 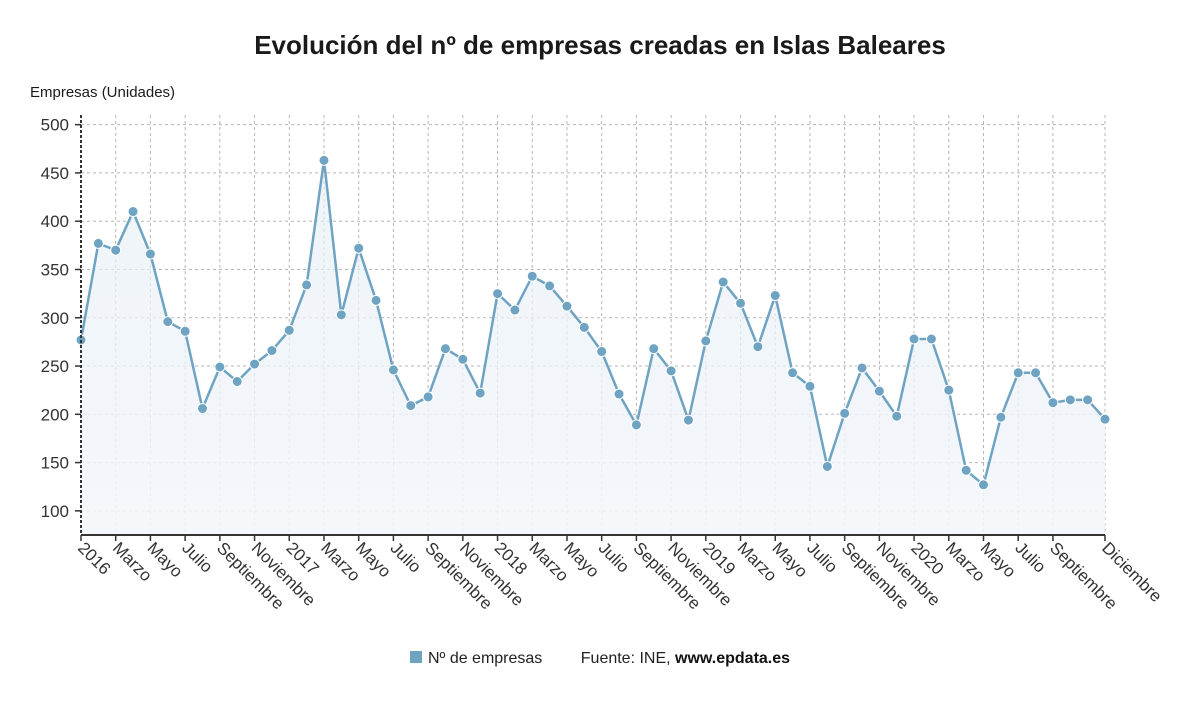 I want to click on source-text: Fuente: INE, www.epdata.es, so click(x=685, y=658).